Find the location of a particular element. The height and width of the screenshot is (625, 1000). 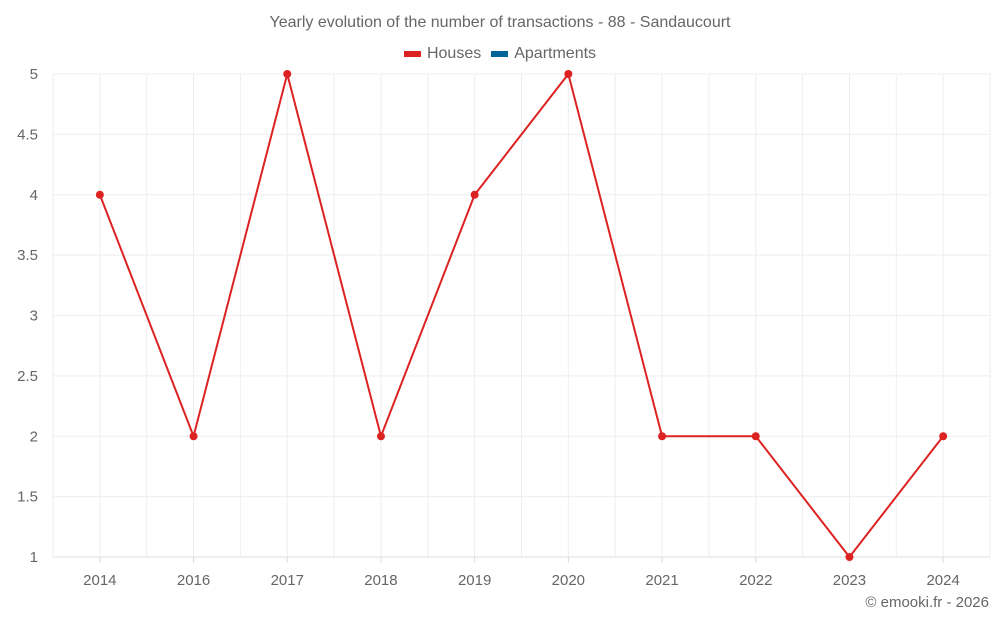

y-tick-label: 1 is located at coordinates (34, 557).